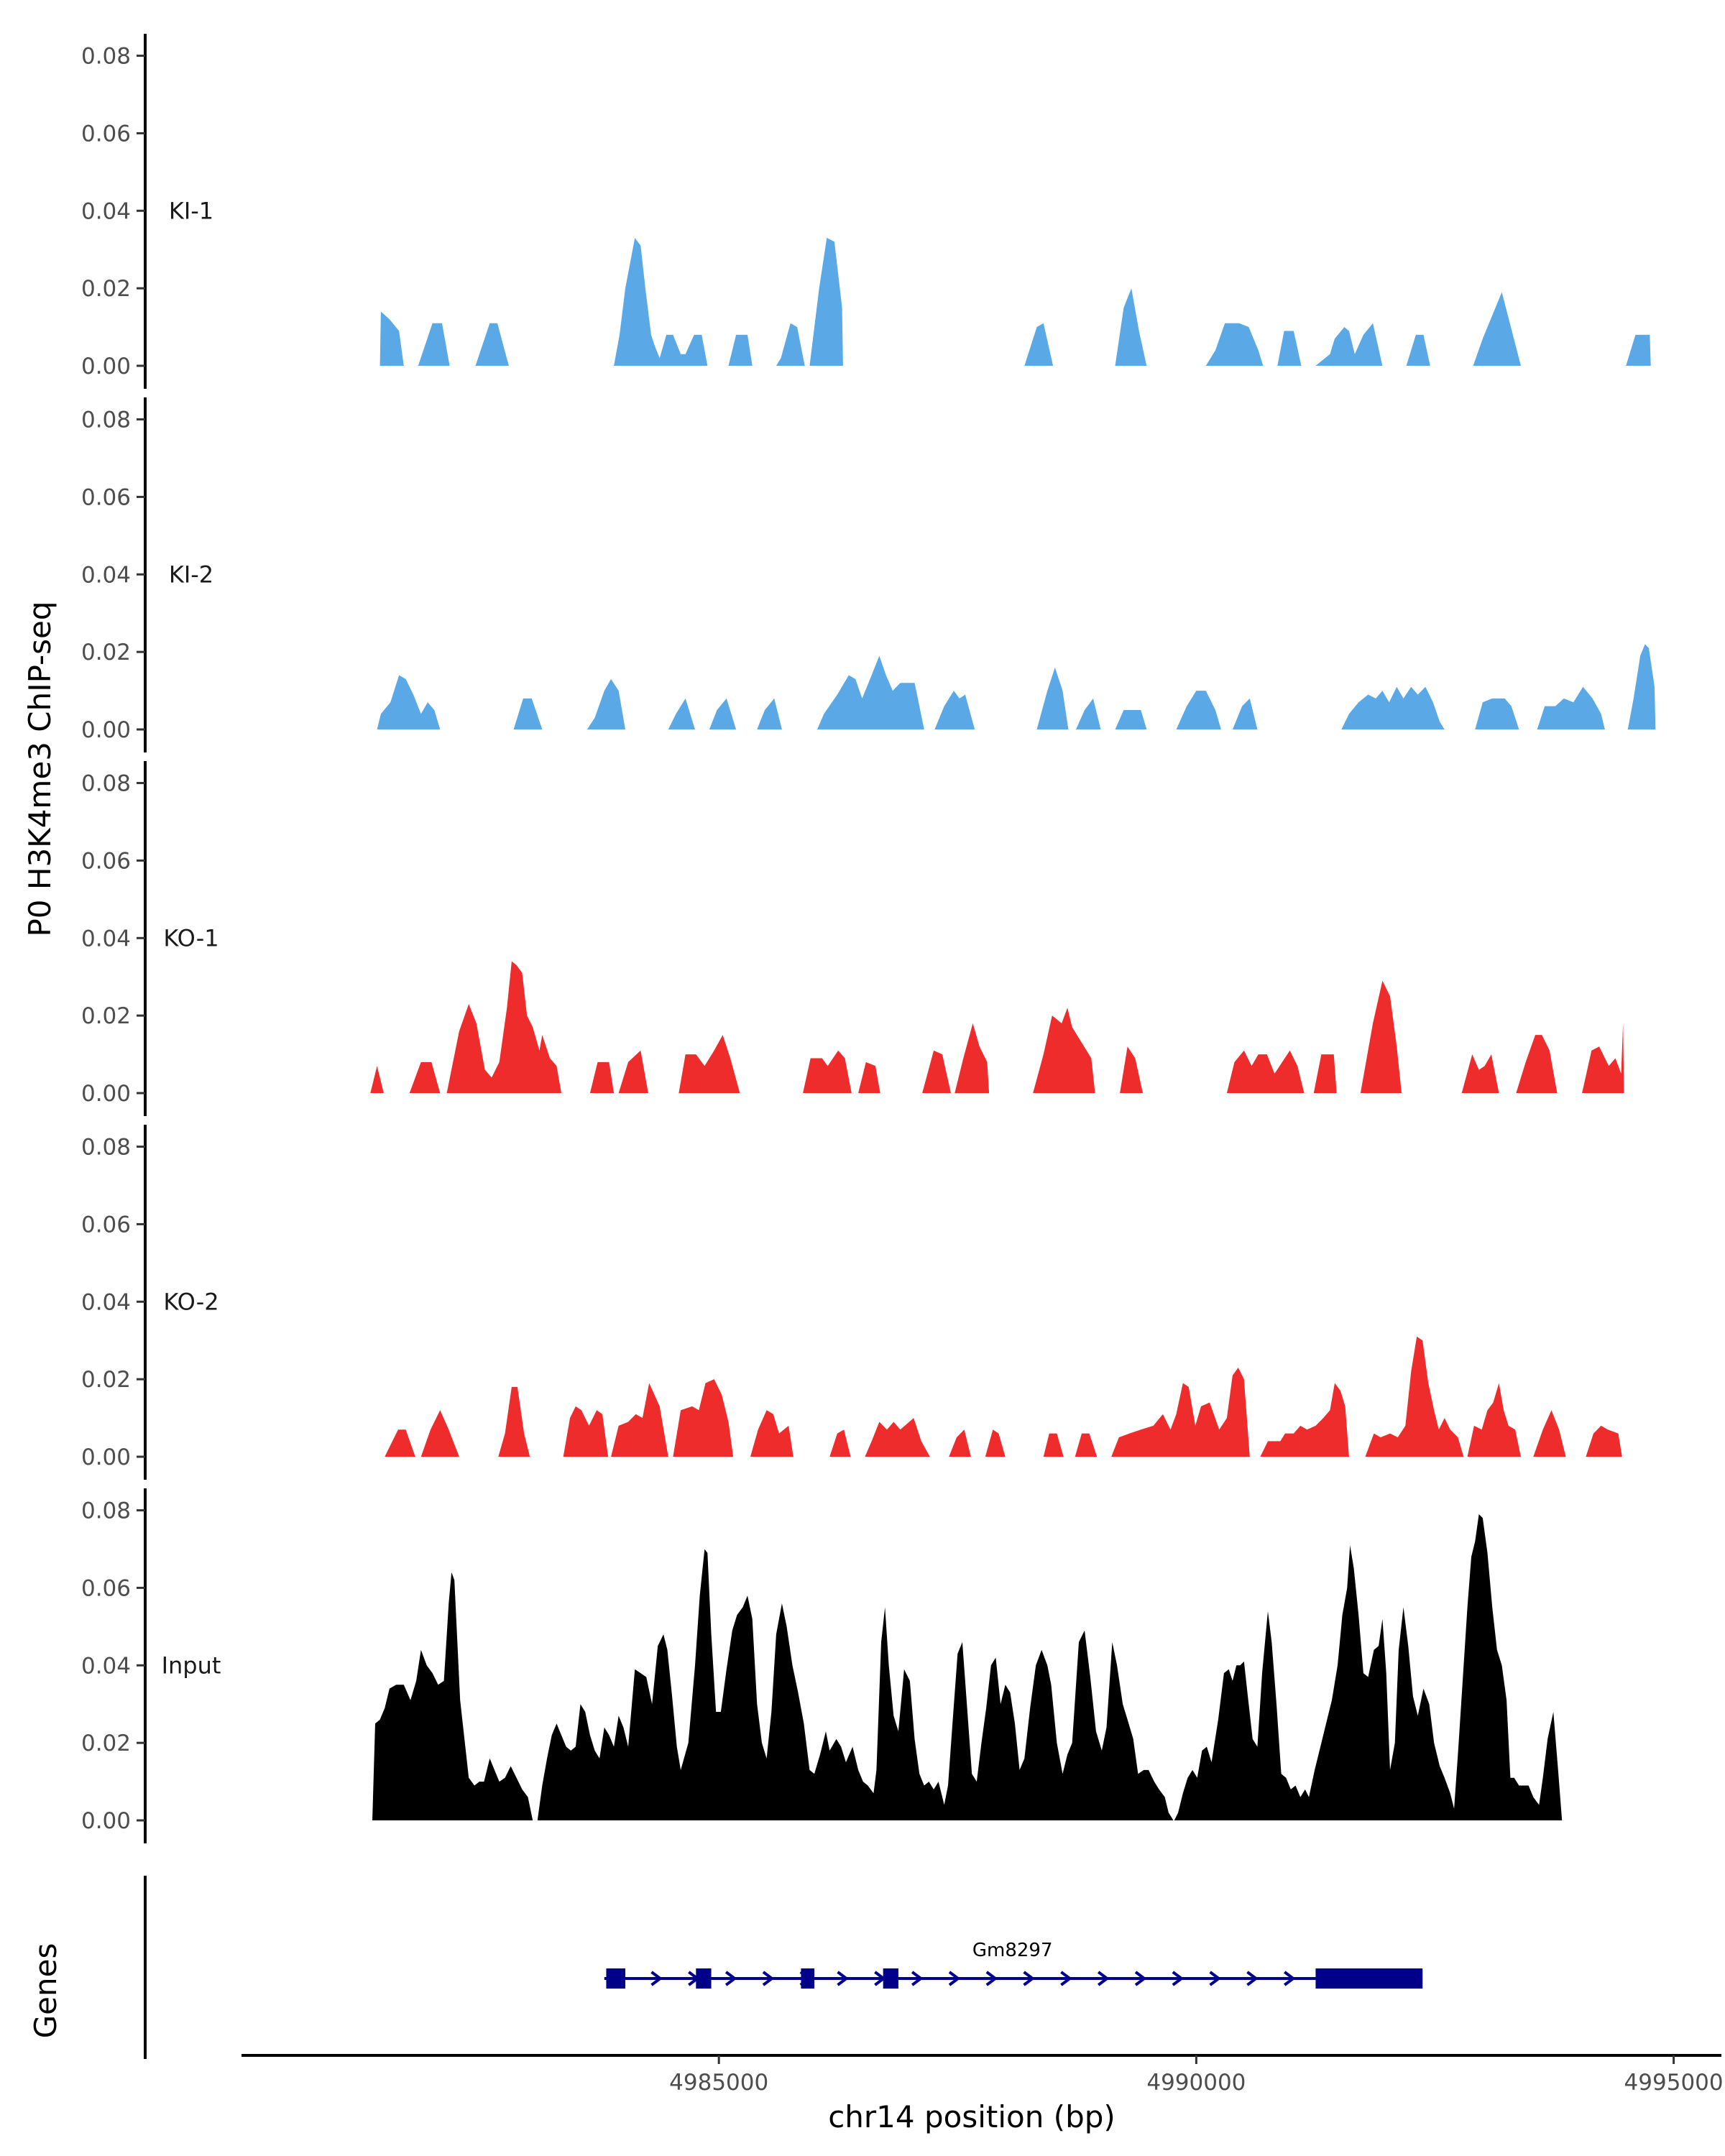  I want to click on x-axis: 4985000 4990000 4995000, so click(983, 2075).